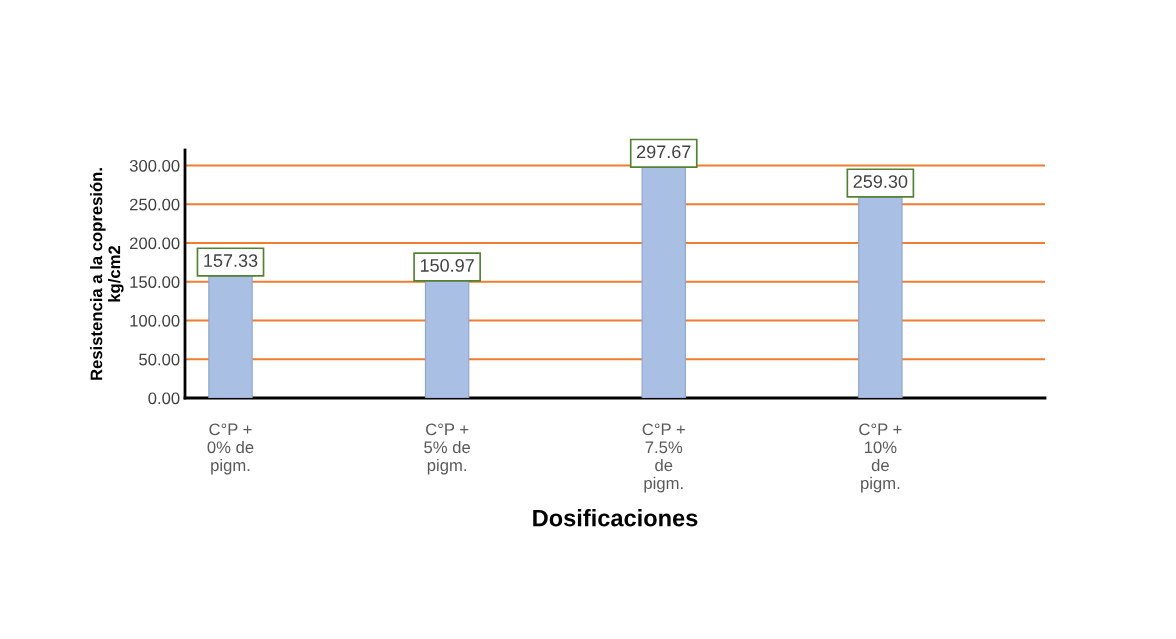 This screenshot has height=639, width=1176. What do you see at coordinates (155, 243) in the screenshot?
I see `y-tick-label: 200.00` at bounding box center [155, 243].